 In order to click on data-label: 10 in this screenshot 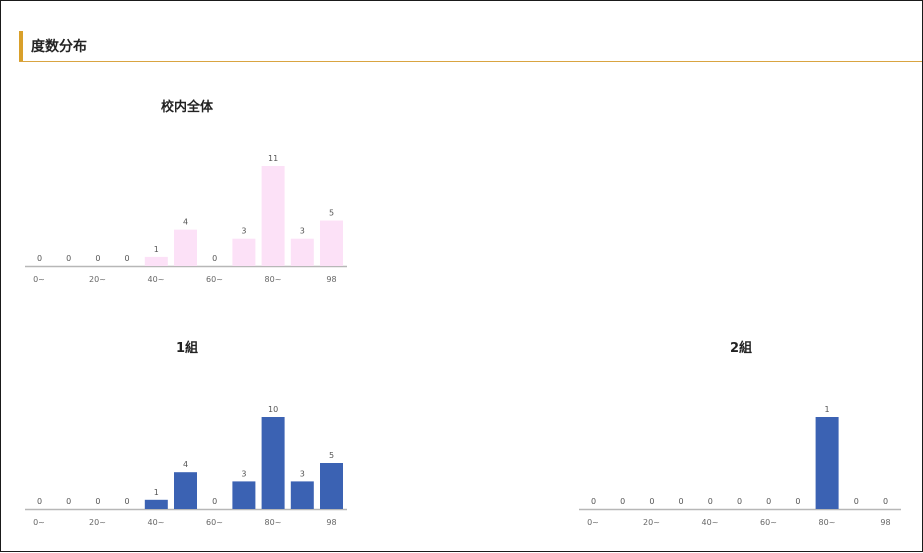, I will do `click(273, 409)`.